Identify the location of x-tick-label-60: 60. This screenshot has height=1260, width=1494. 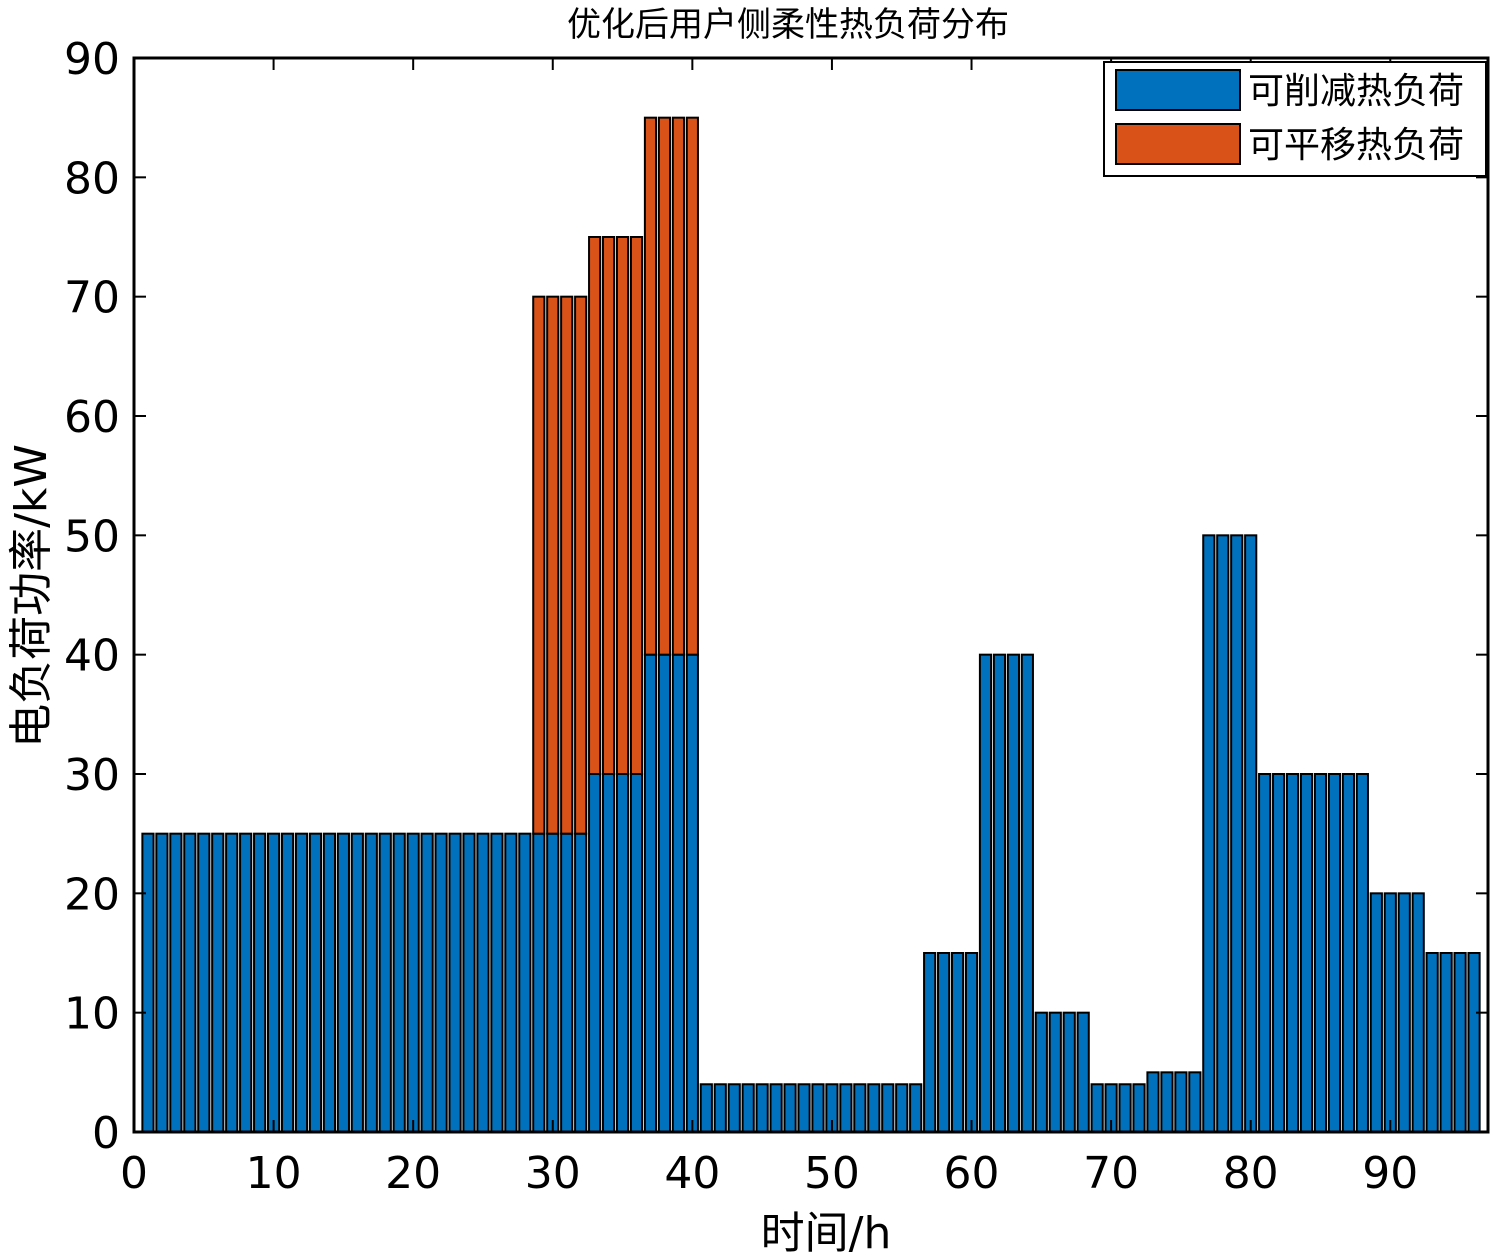
(972, 1173).